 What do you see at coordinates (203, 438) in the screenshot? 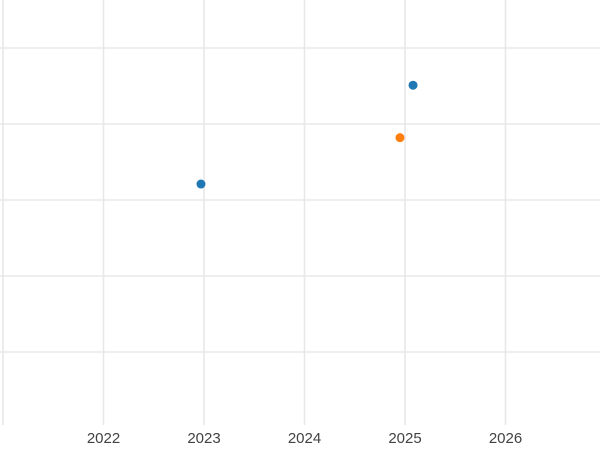
I see `x-tick-label: 2023` at bounding box center [203, 438].